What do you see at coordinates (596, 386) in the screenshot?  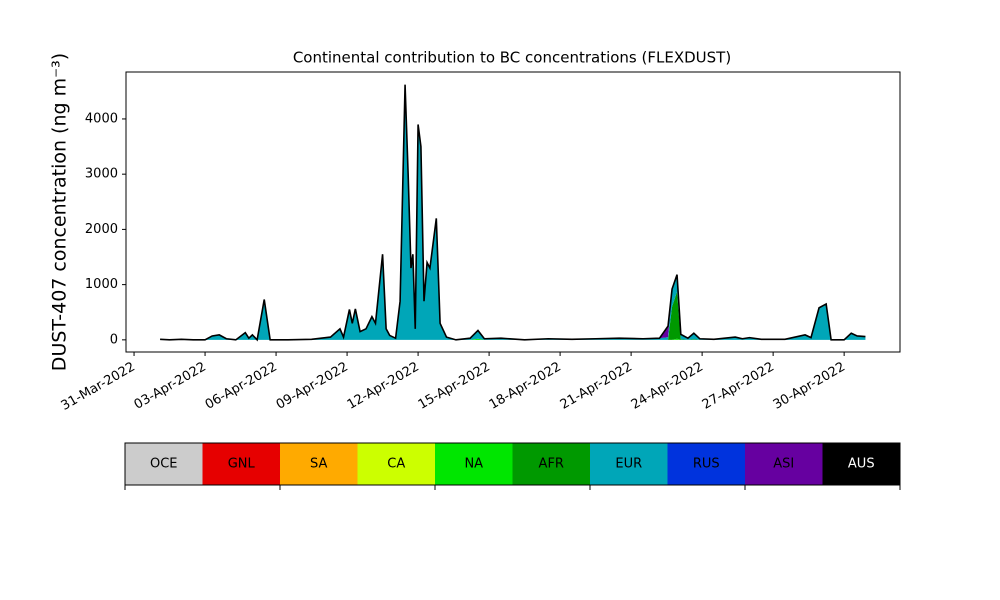 I see `x-tick-label: 21-Apr-2022` at bounding box center [596, 386].